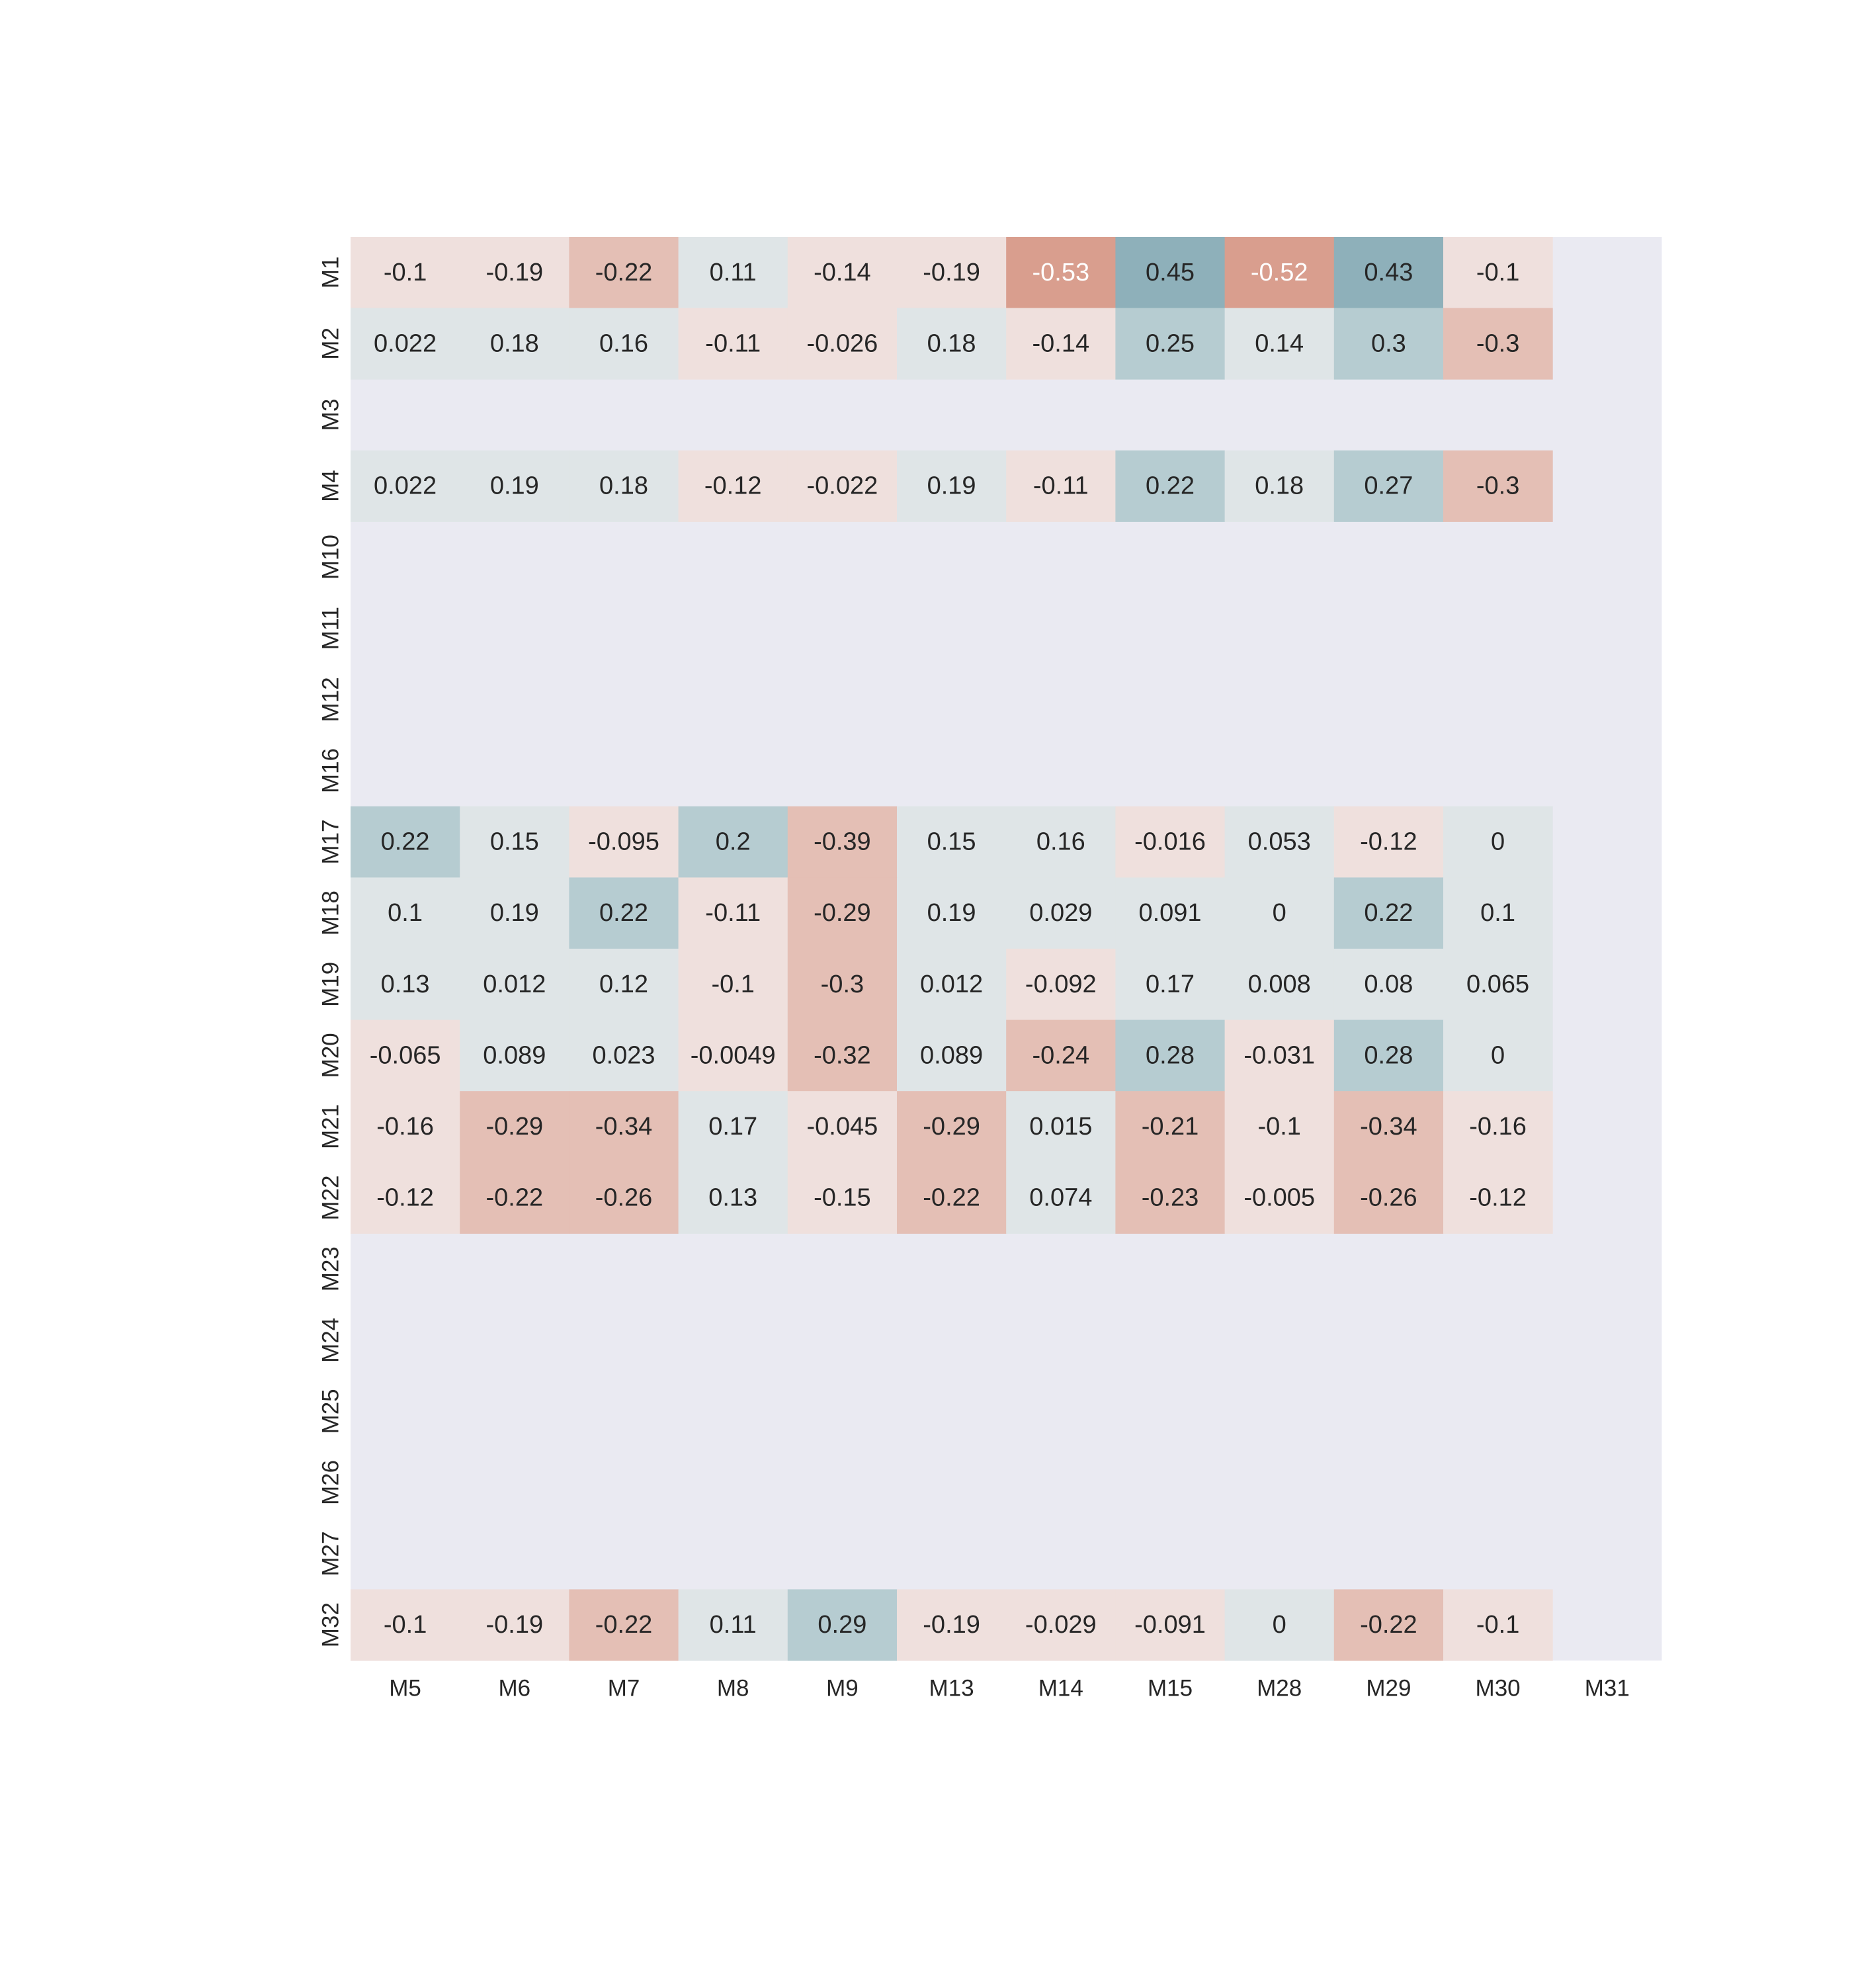 The height and width of the screenshot is (1988, 1852). I want to click on x-tick-label: M15, so click(1170, 1689).